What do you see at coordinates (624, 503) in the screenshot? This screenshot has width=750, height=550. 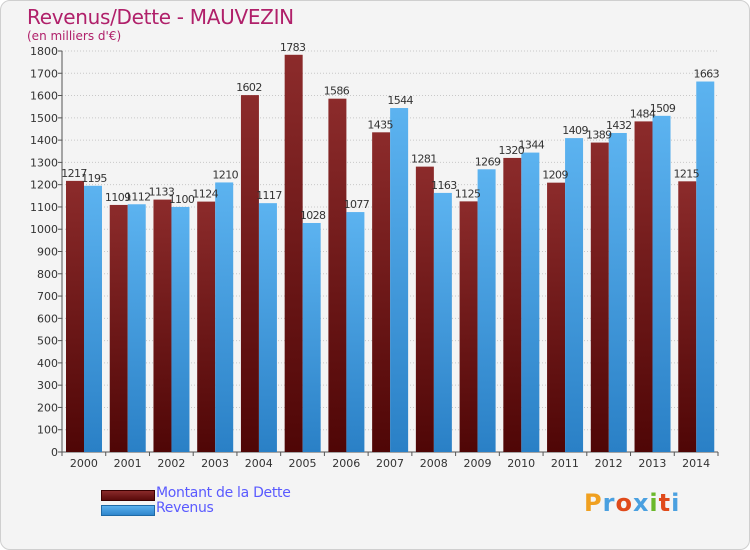 I see `logo-letter: o` at bounding box center [624, 503].